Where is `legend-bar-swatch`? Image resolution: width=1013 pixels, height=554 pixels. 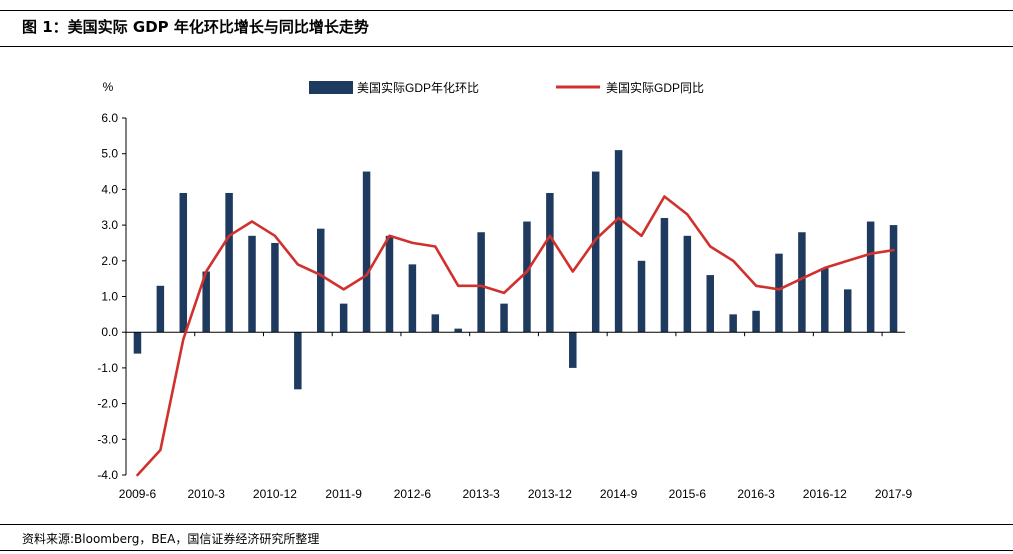
legend-bar-swatch is located at coordinates (331, 87).